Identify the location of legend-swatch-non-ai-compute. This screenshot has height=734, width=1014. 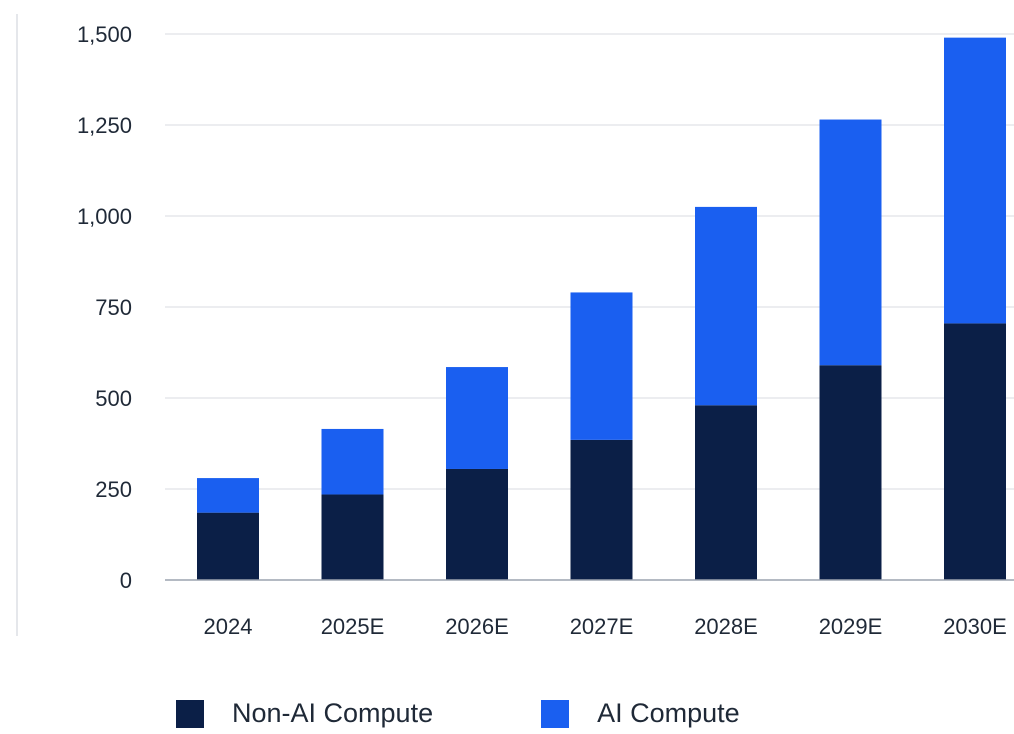
(190, 713).